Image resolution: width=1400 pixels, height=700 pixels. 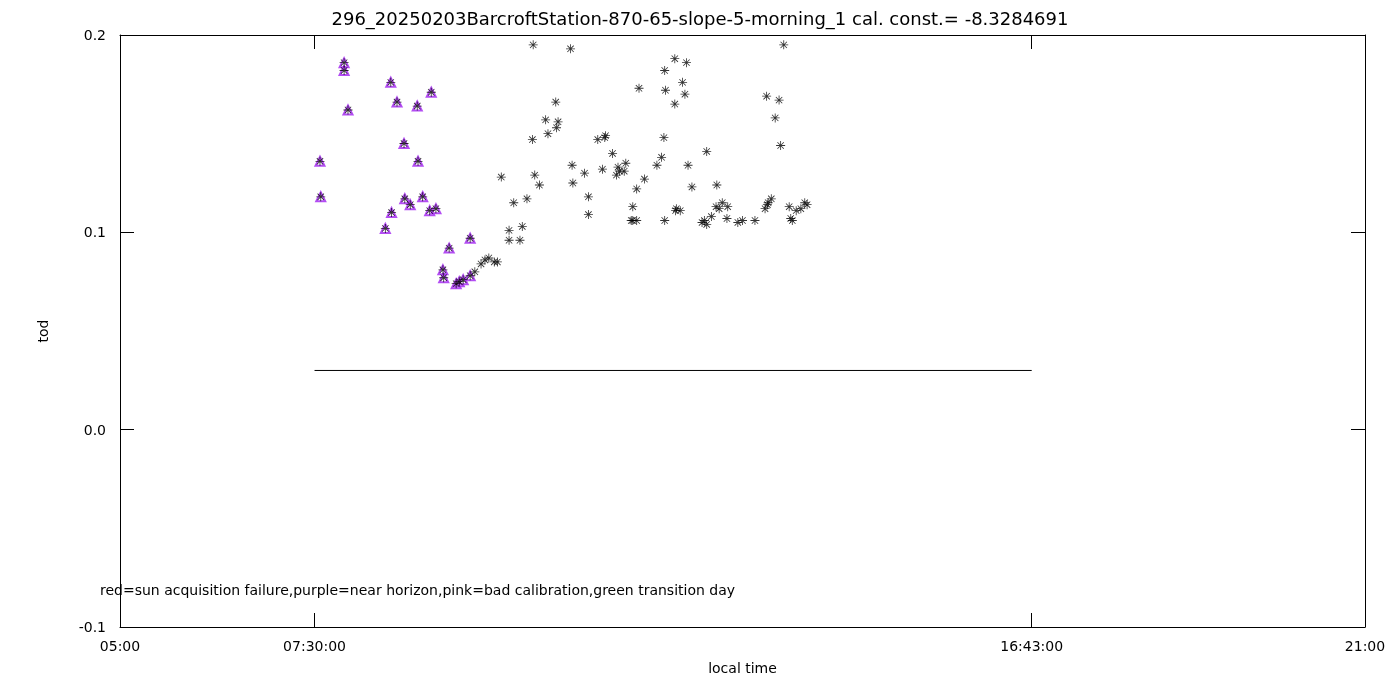 What do you see at coordinates (120, 646) in the screenshot?
I see `x-tick-label: 05:00` at bounding box center [120, 646].